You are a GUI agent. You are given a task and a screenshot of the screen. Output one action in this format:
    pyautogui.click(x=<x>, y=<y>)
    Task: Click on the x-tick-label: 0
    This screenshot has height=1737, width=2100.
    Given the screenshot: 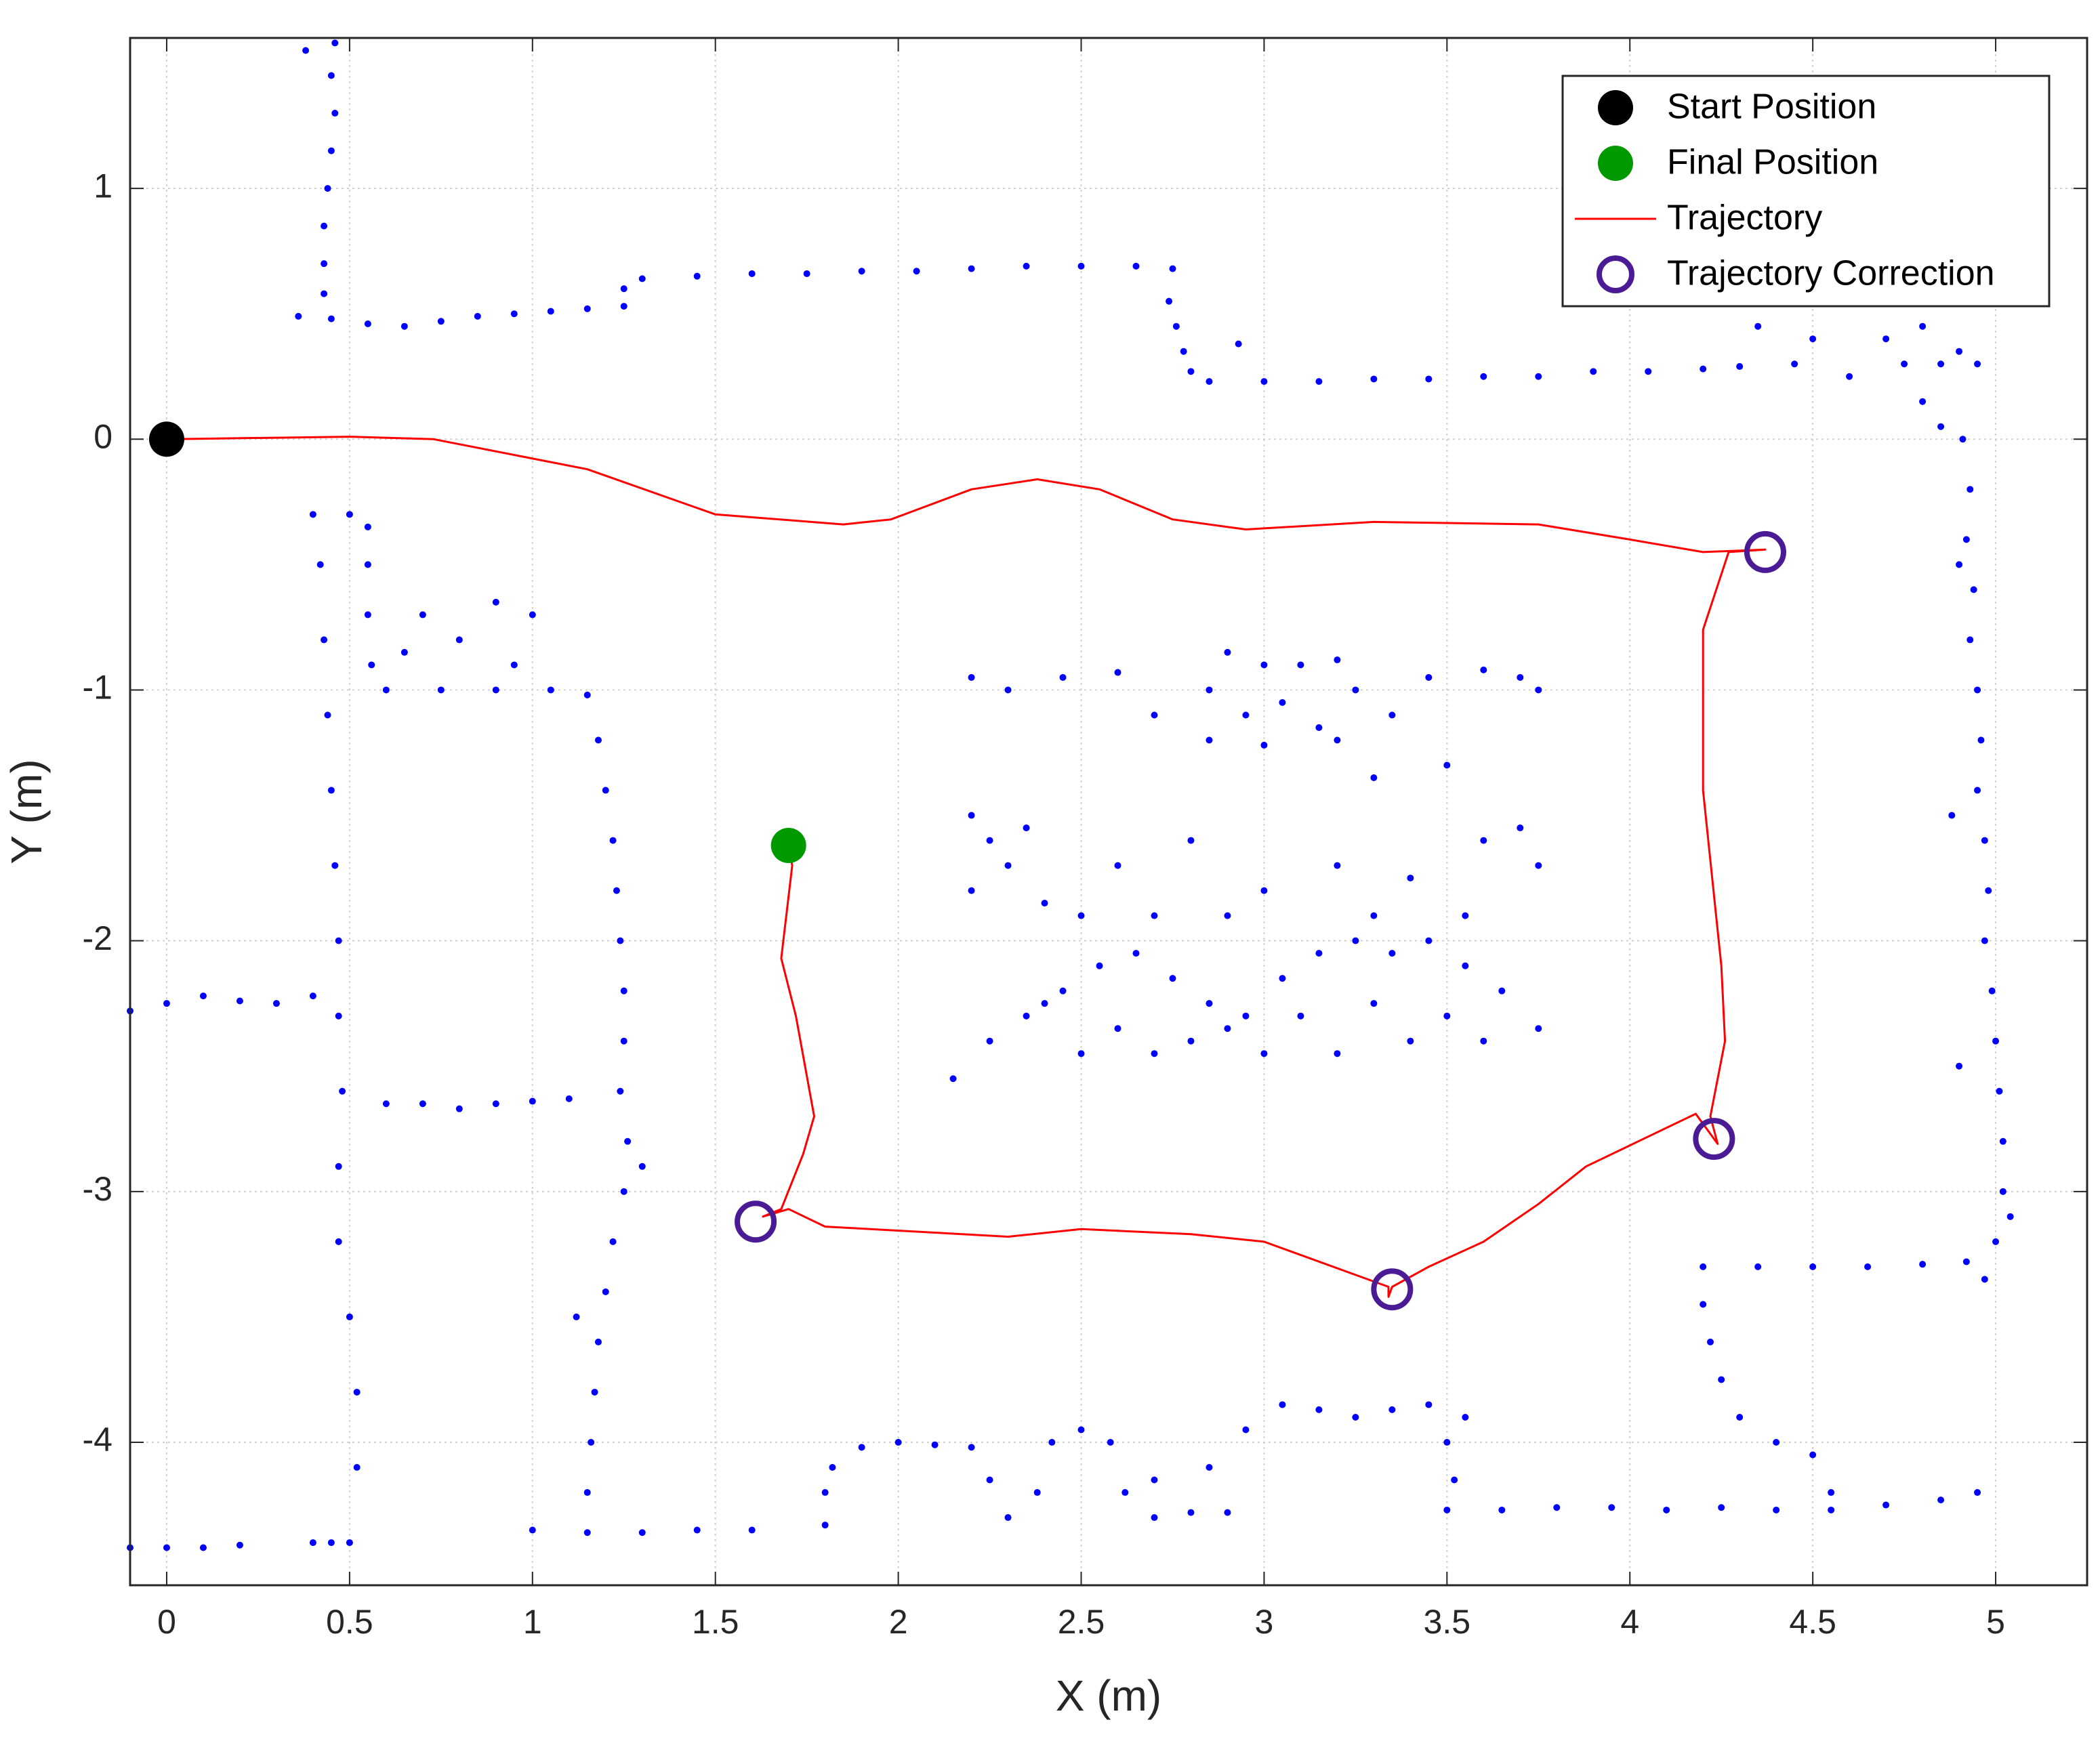 What is the action you would take?
    pyautogui.click(x=166, y=1622)
    